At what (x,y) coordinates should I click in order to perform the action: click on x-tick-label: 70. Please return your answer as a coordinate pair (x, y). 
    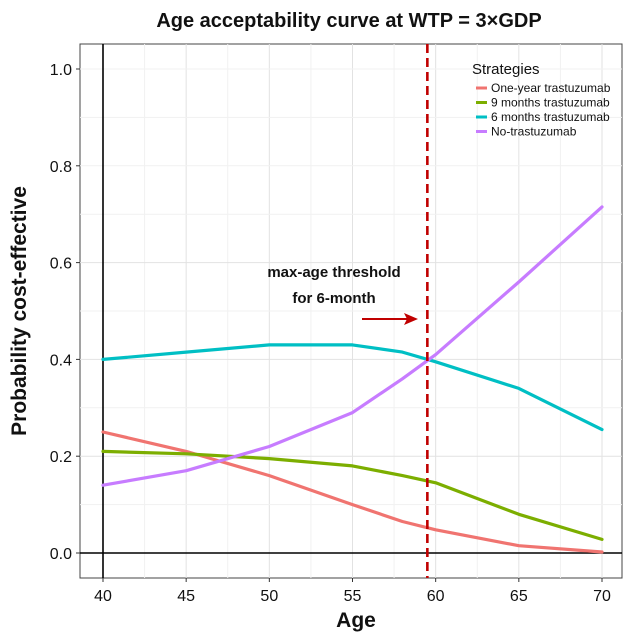
    Looking at the image, I should click on (602, 596).